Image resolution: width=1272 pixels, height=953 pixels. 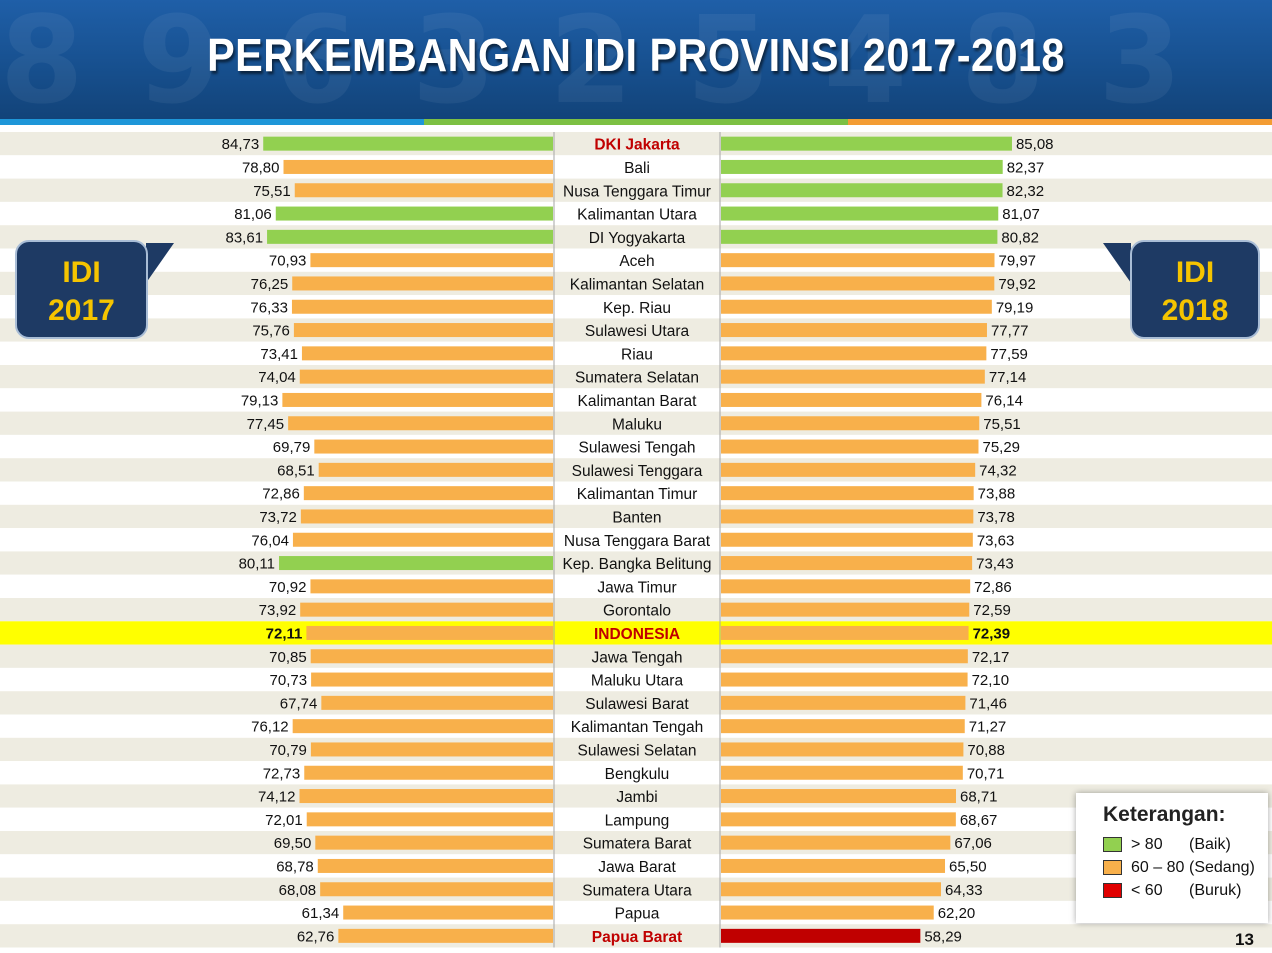 I want to click on value-label-2017: 68,08, so click(x=298, y=890).